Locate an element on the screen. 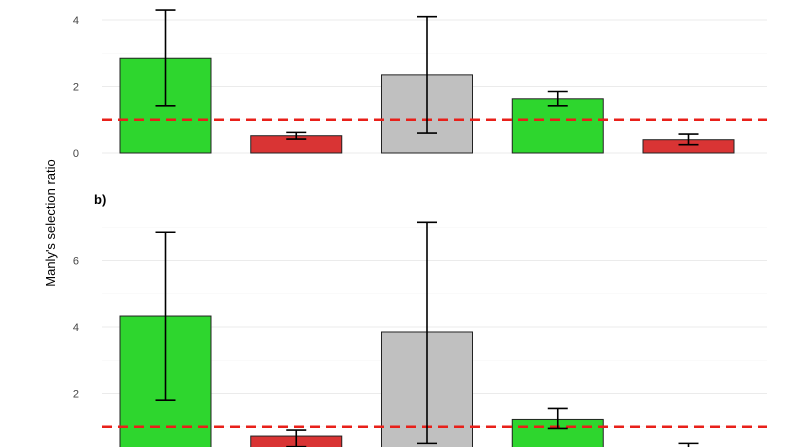 The width and height of the screenshot is (795, 447). panel-a-y-tick-label: 4 is located at coordinates (76, 21).